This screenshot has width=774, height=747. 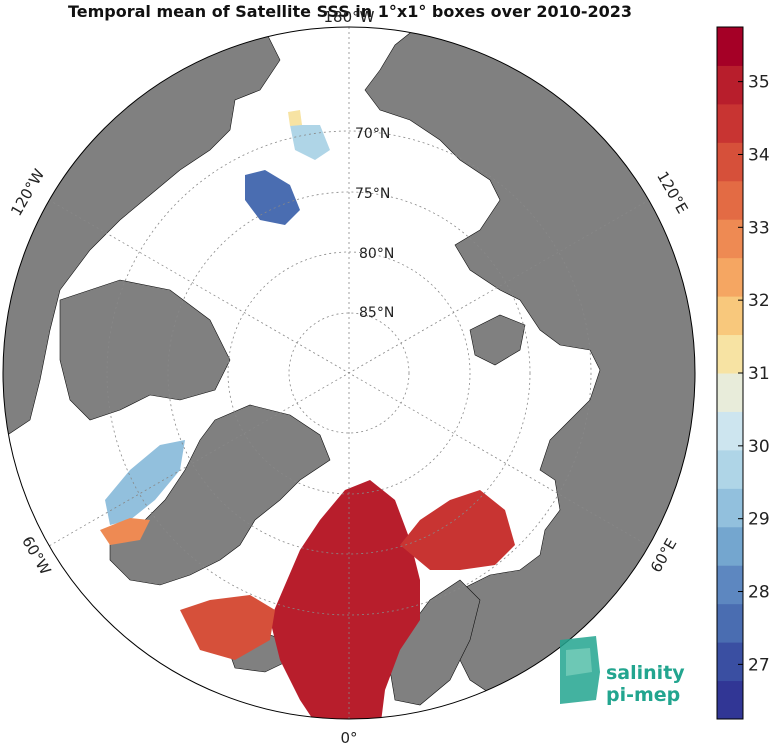 What do you see at coordinates (672, 192) in the screenshot?
I see `lon-label-right-upper: 120°E` at bounding box center [672, 192].